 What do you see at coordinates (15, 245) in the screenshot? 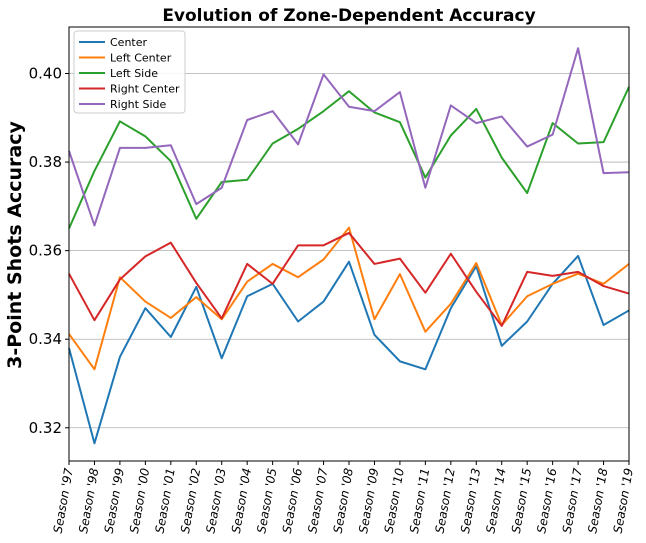
I see `y-axis-label: 3-Point Shots Accuracy` at bounding box center [15, 245].